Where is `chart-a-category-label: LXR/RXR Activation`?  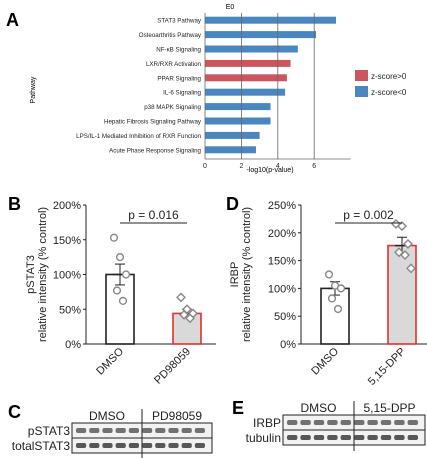
chart-a-category-label: LXR/RXR Activation is located at coordinates (174, 64).